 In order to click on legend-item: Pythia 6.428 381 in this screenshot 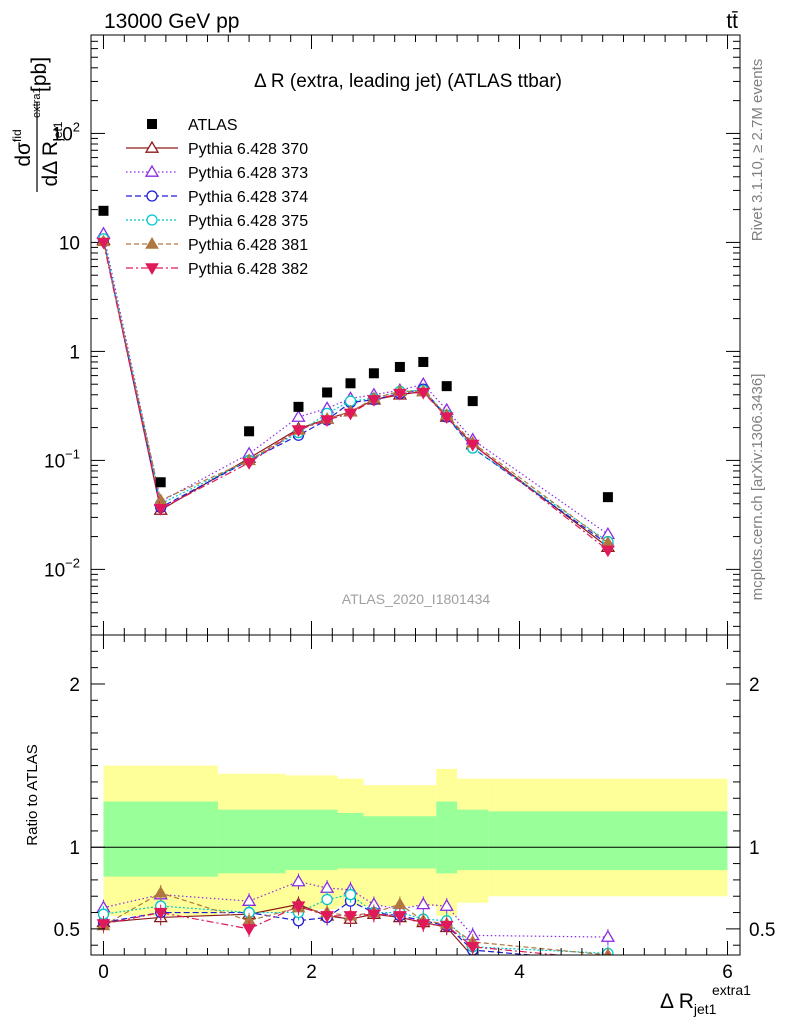, I will do `click(217, 245)`.